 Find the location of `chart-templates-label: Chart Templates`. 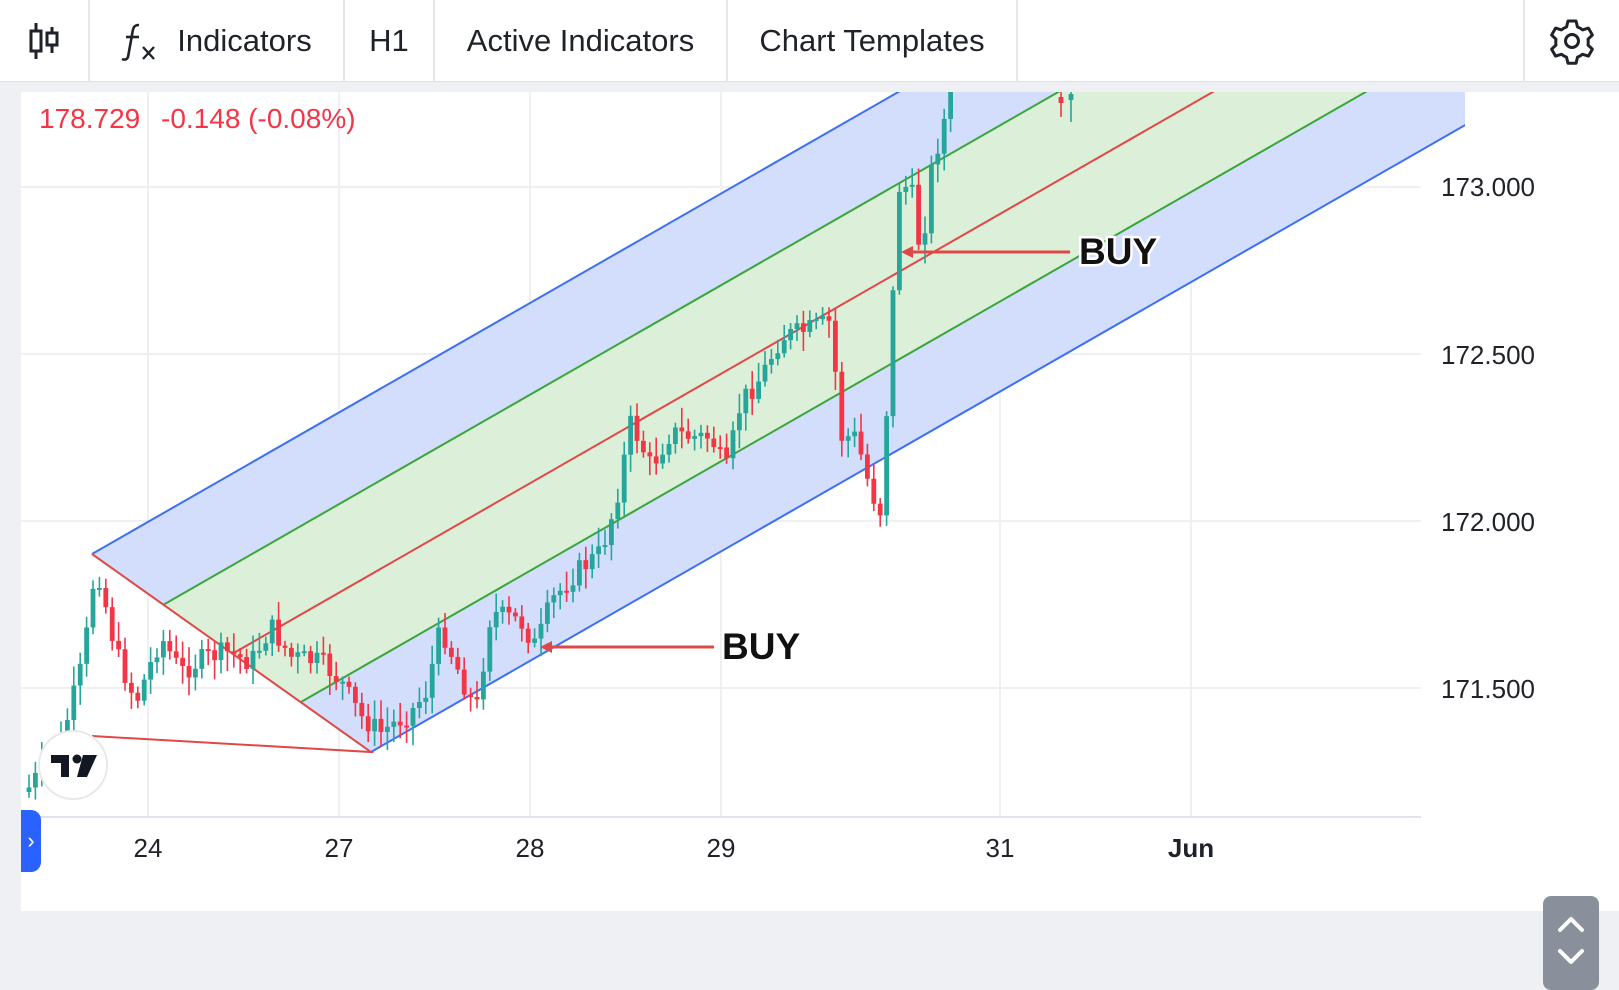

chart-templates-label: Chart Templates is located at coordinates (872, 40).